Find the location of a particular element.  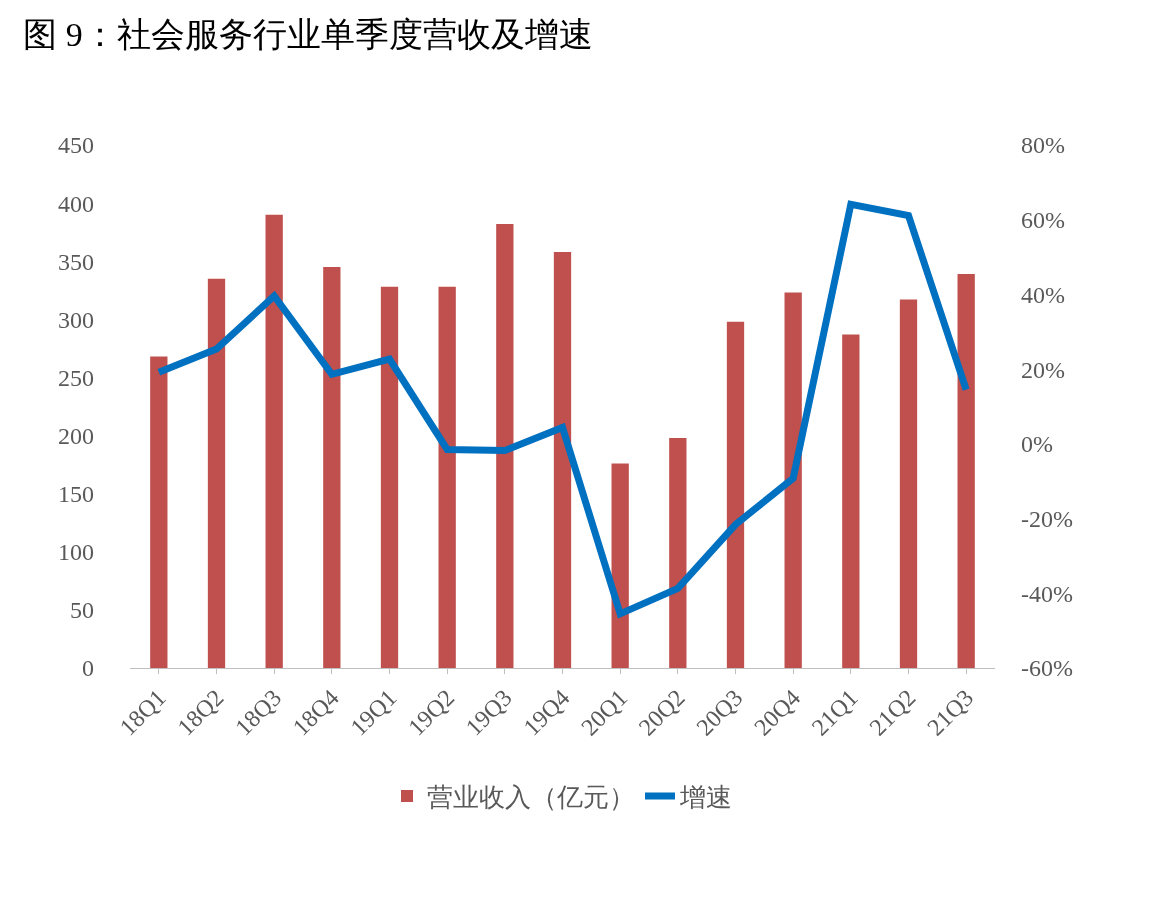

y2-tick-label: 80% is located at coordinates (1043, 145).